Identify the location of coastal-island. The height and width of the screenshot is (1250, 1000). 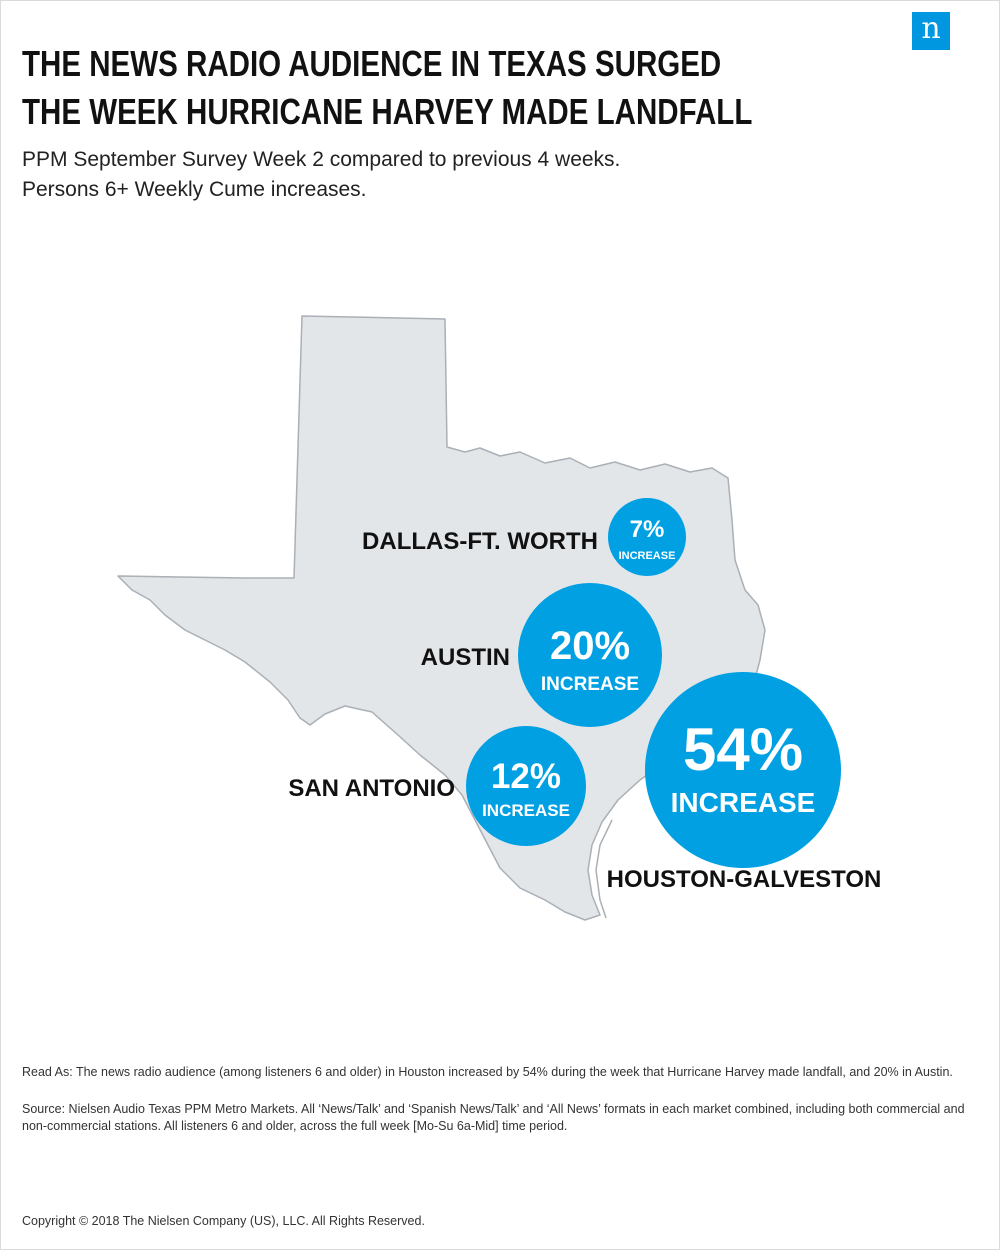
(604, 869).